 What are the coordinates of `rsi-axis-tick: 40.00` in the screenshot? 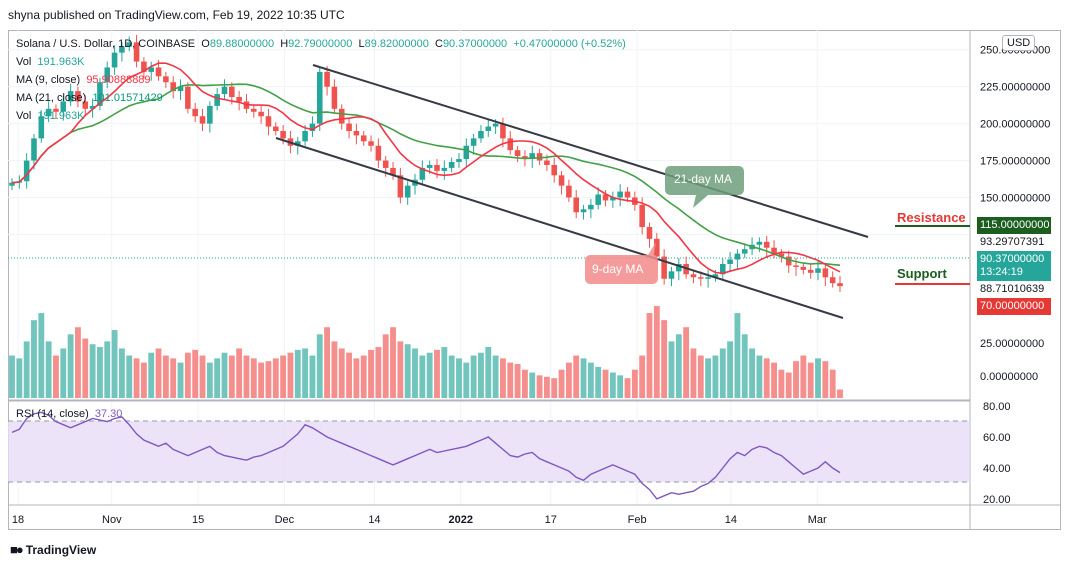 It's located at (997, 469).